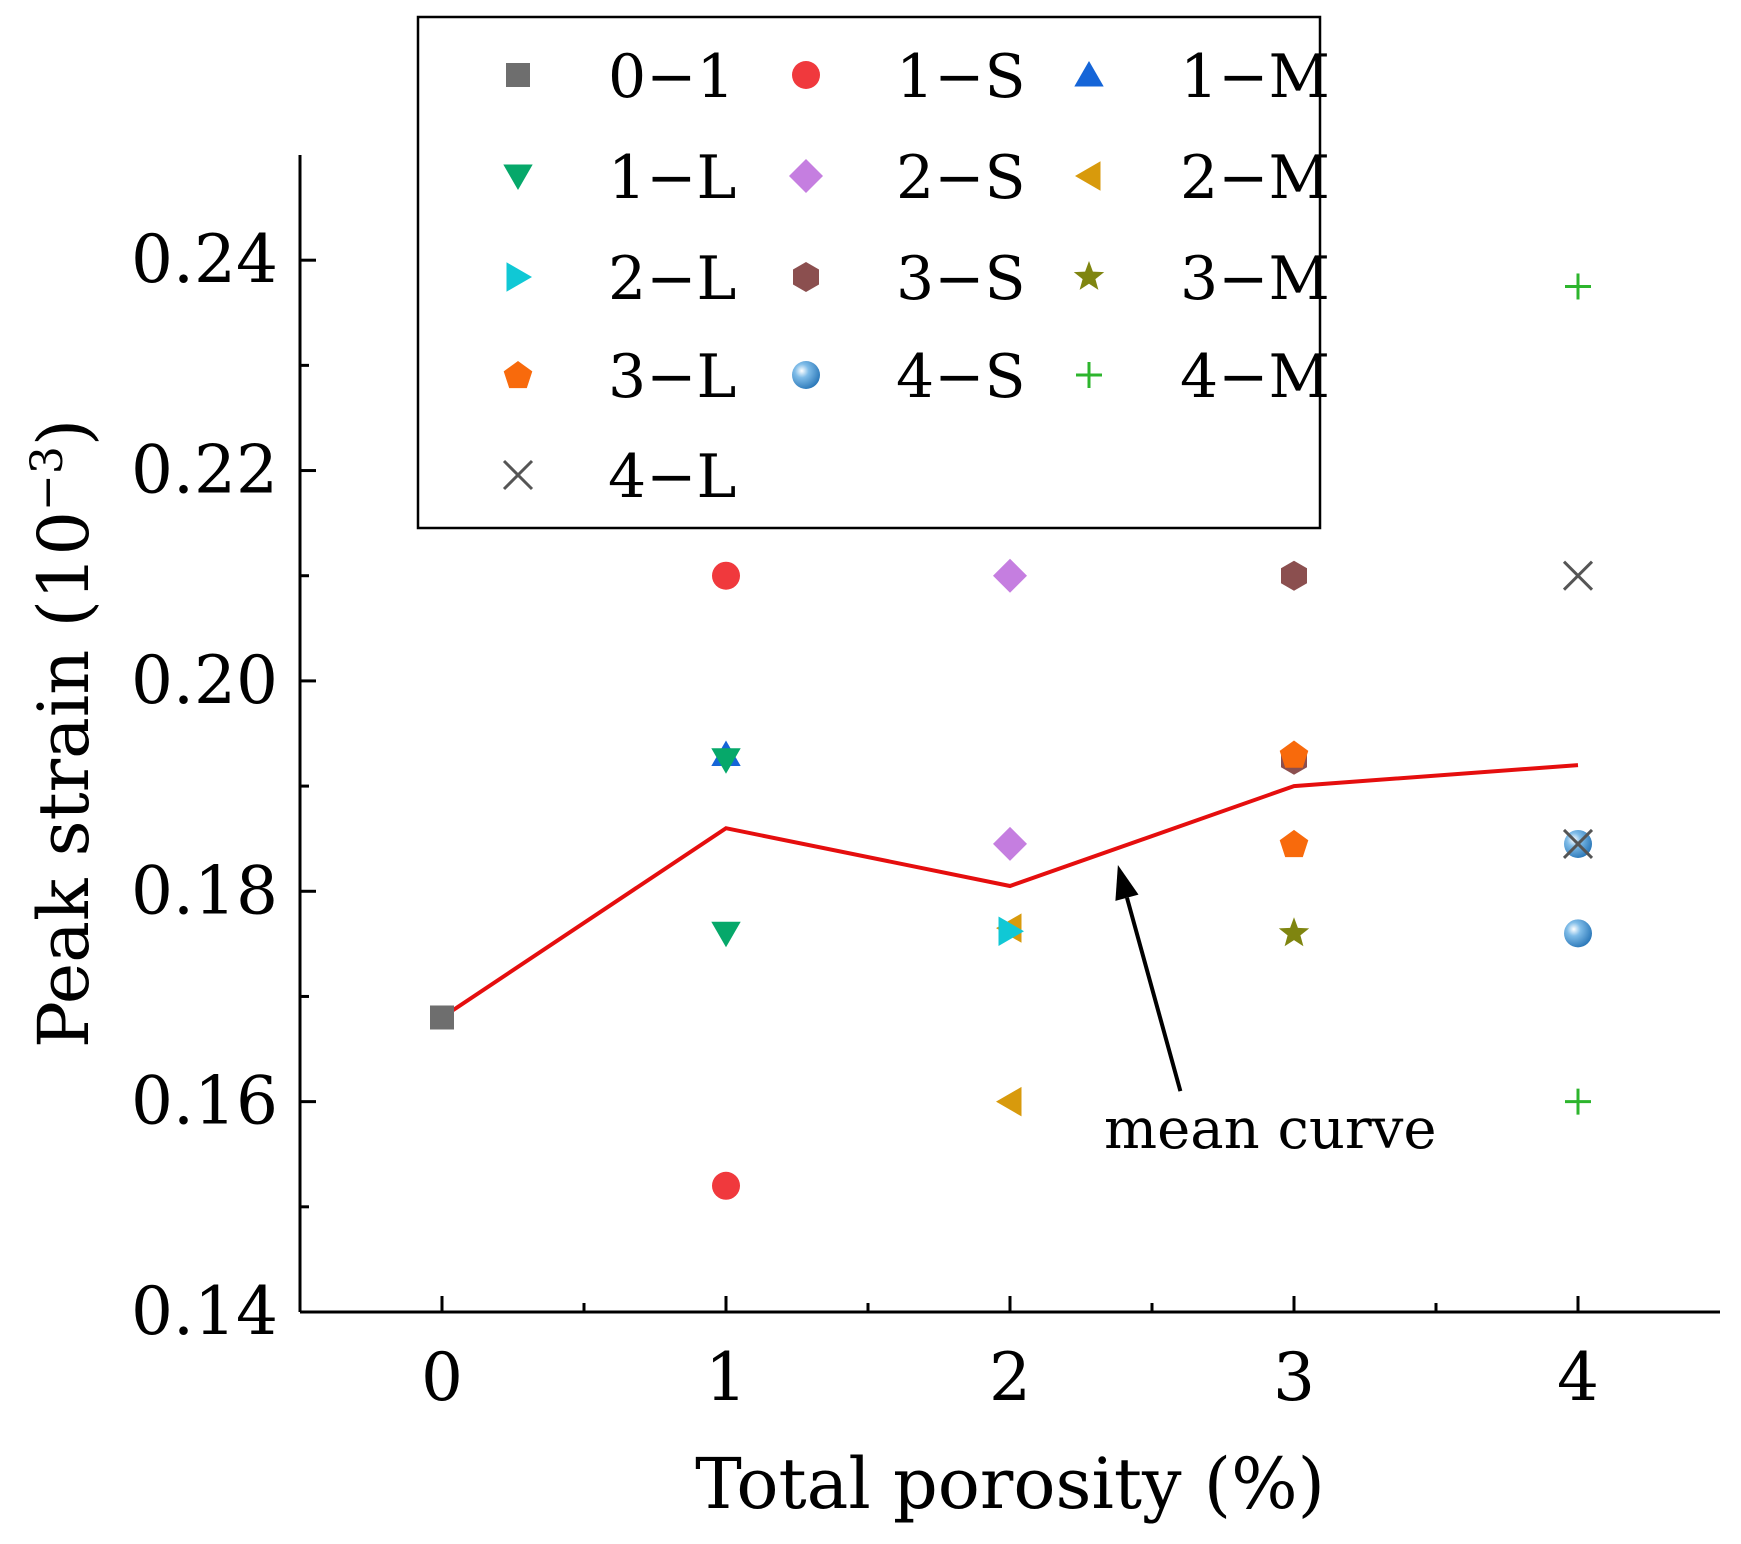 This screenshot has width=1741, height=1544. I want to click on y-tick-label: 0.18, so click(204, 890).